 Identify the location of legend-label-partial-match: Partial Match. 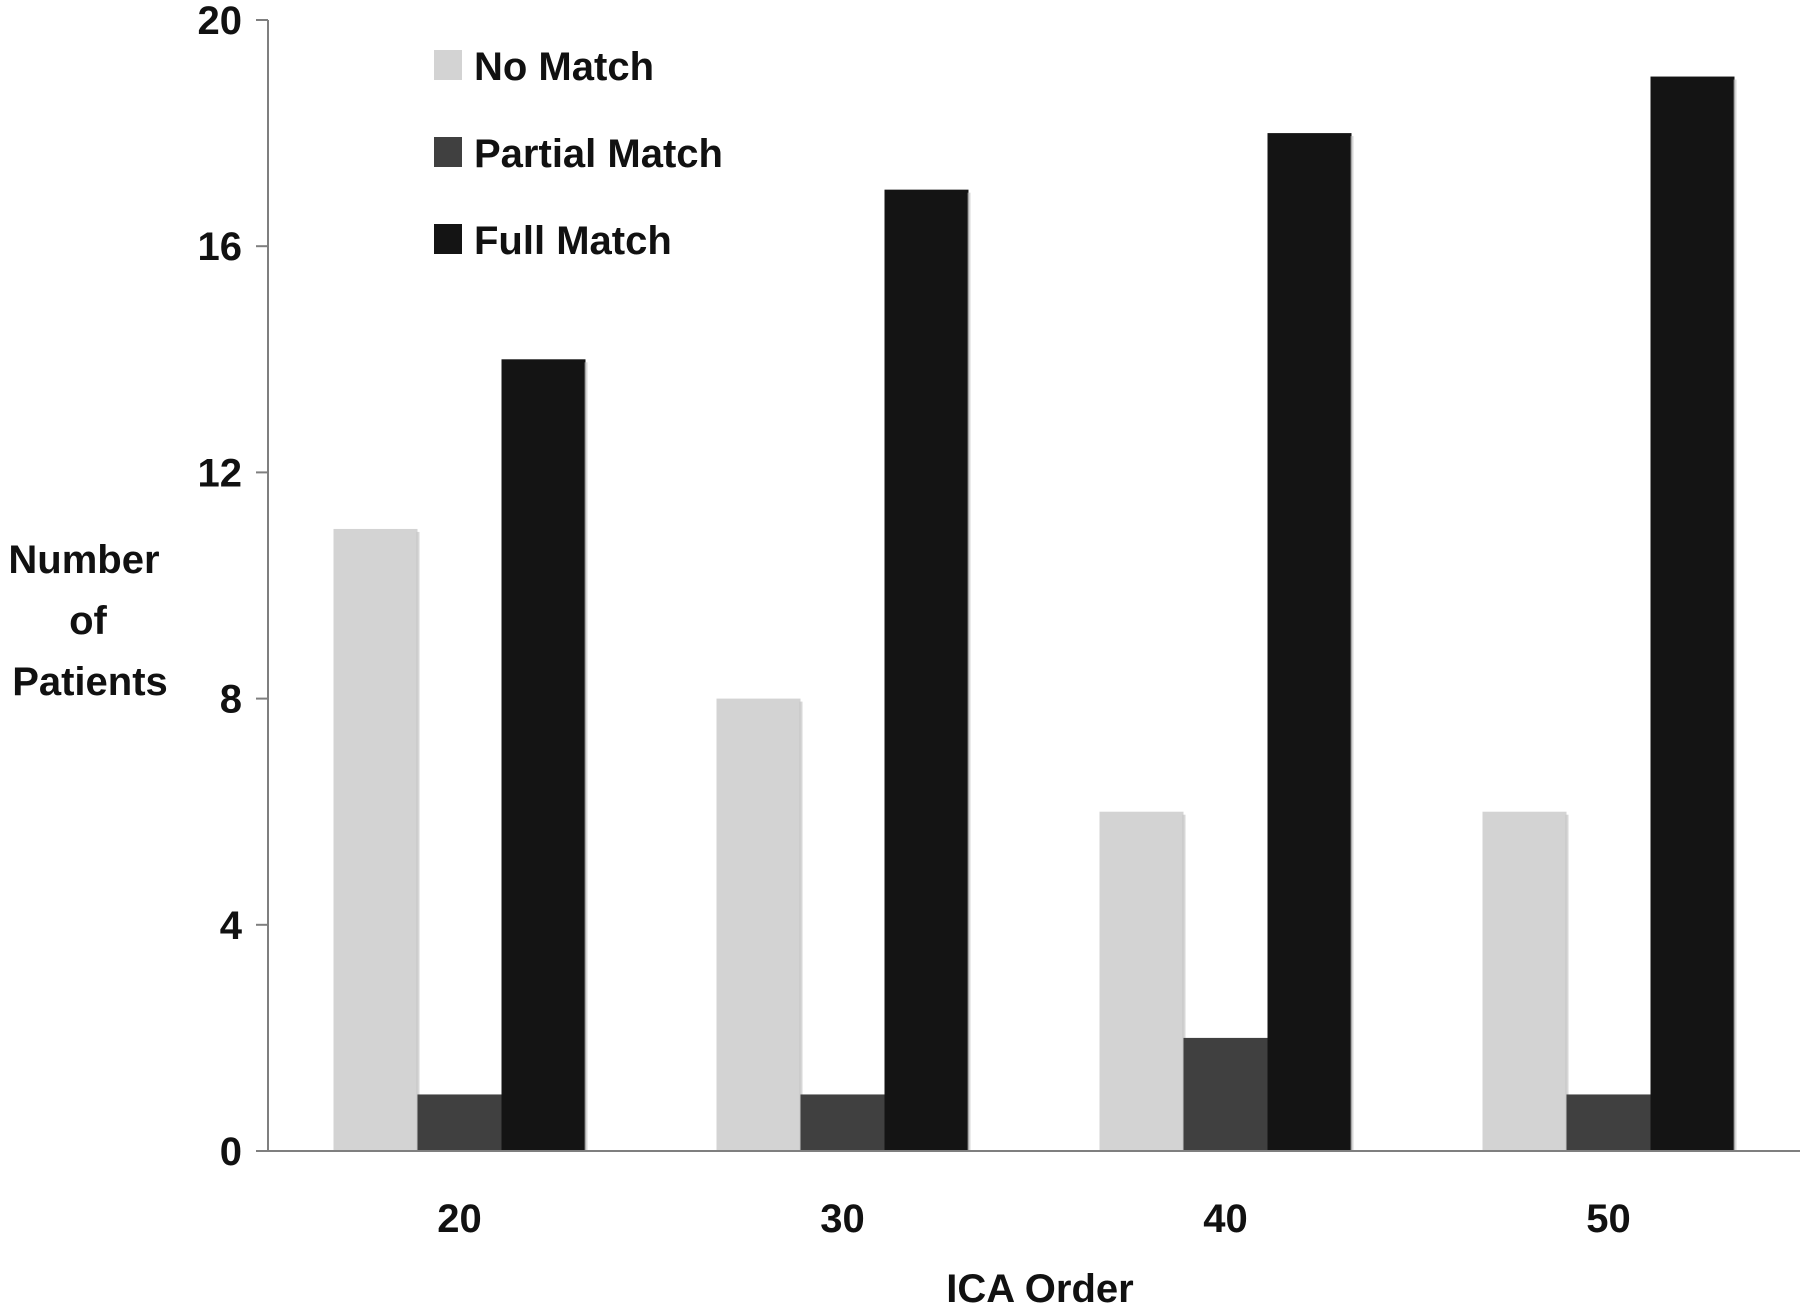
(598, 154).